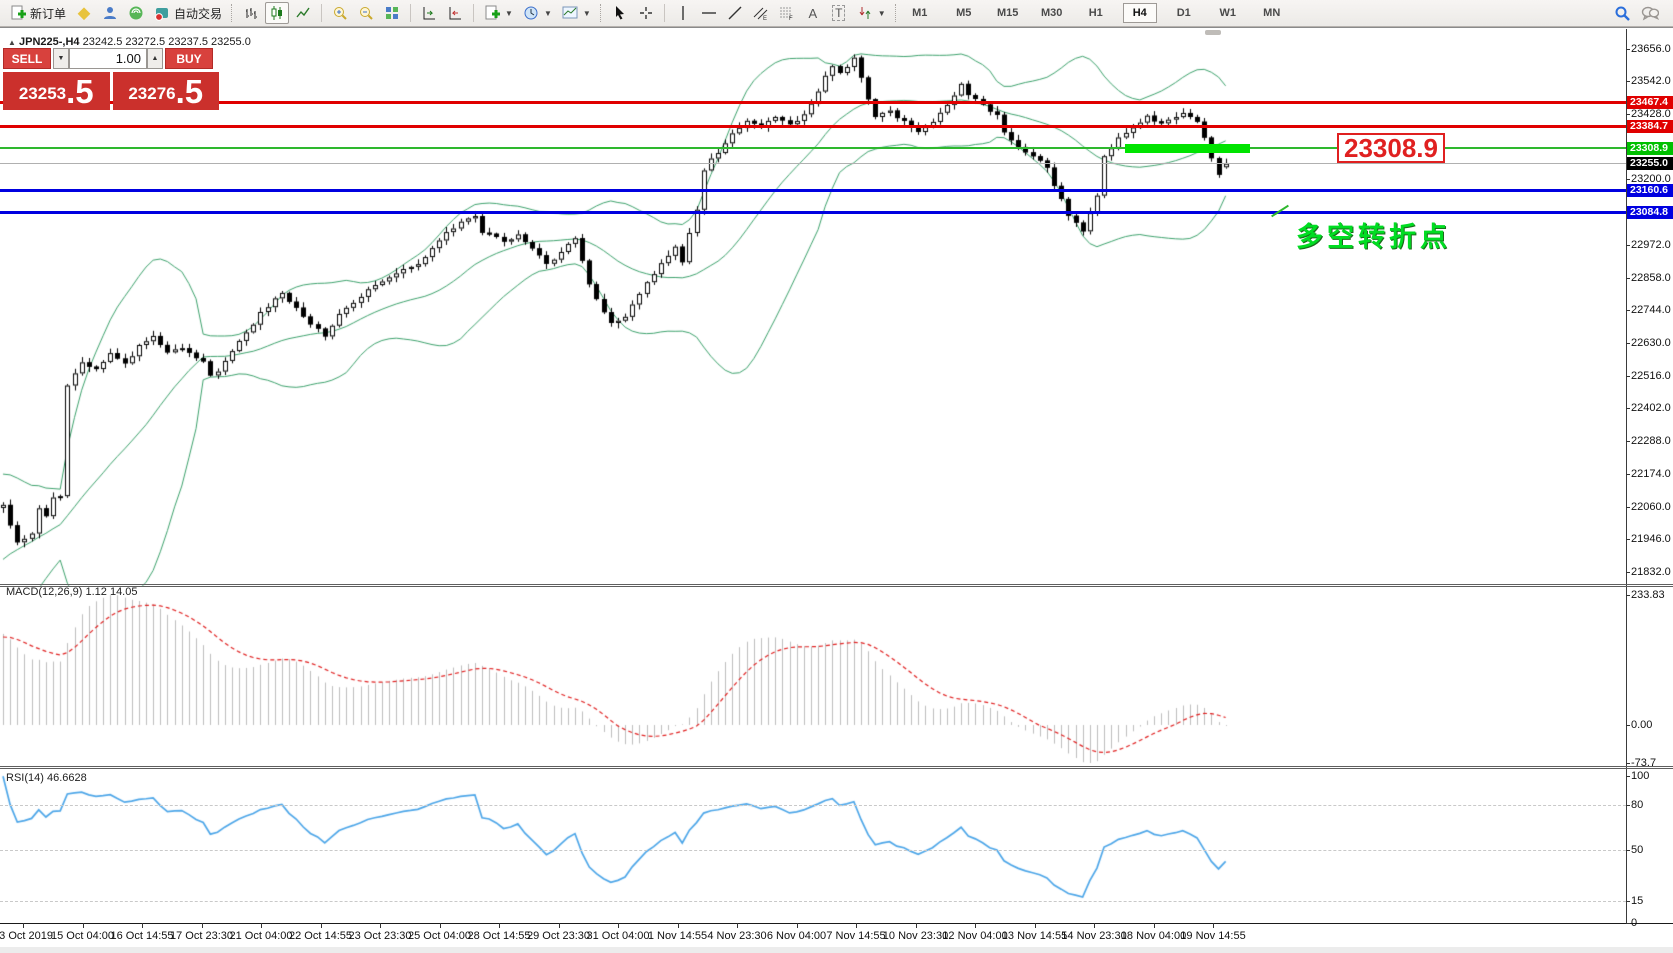 The image size is (1673, 953). I want to click on templates-icon, so click(570, 12).